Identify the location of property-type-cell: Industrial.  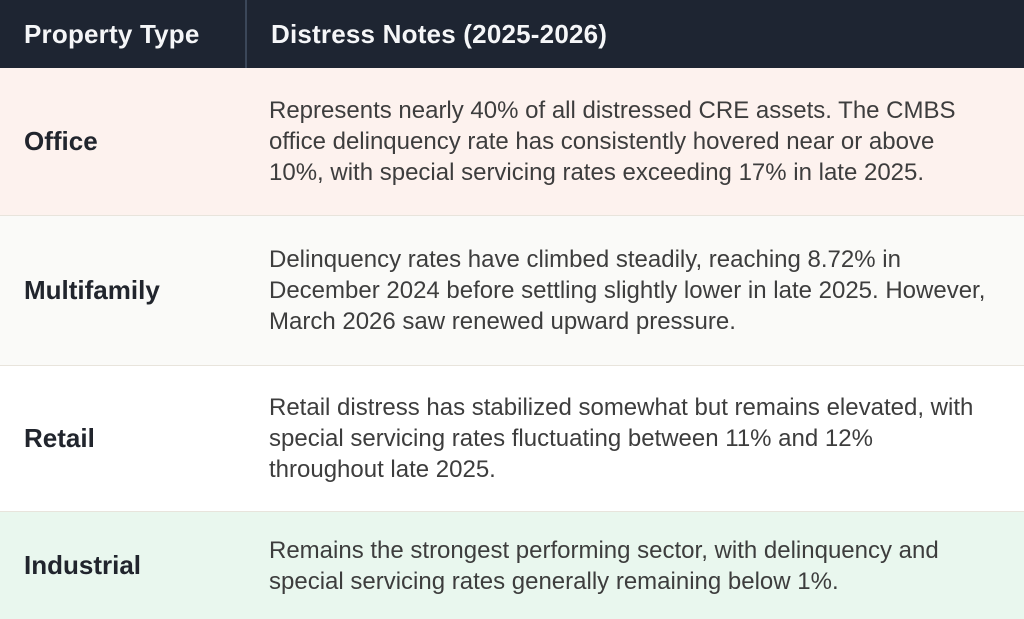
(83, 565).